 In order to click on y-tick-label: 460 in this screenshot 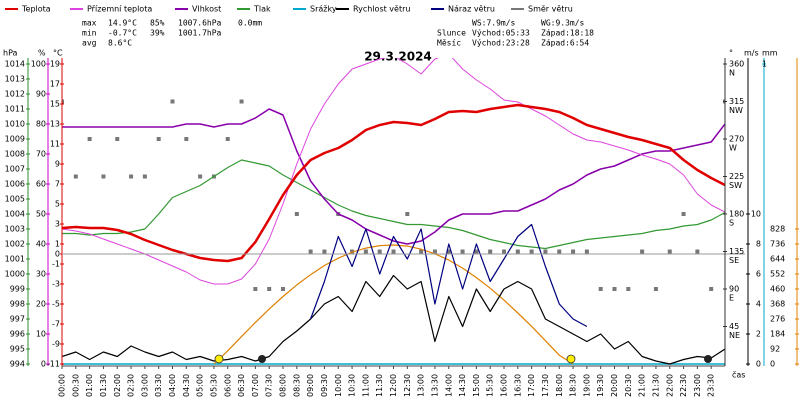, I will do `click(777, 289)`.